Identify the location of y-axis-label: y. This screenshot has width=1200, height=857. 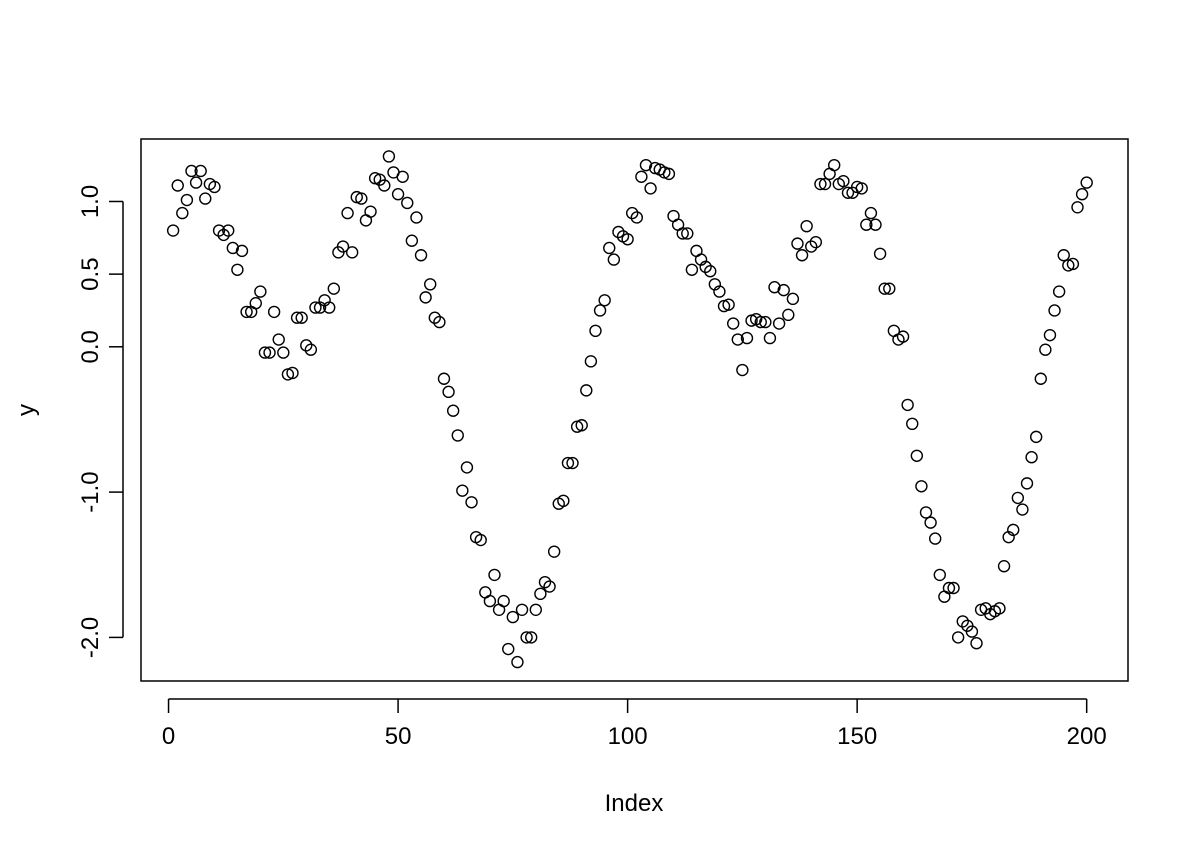
(26, 410).